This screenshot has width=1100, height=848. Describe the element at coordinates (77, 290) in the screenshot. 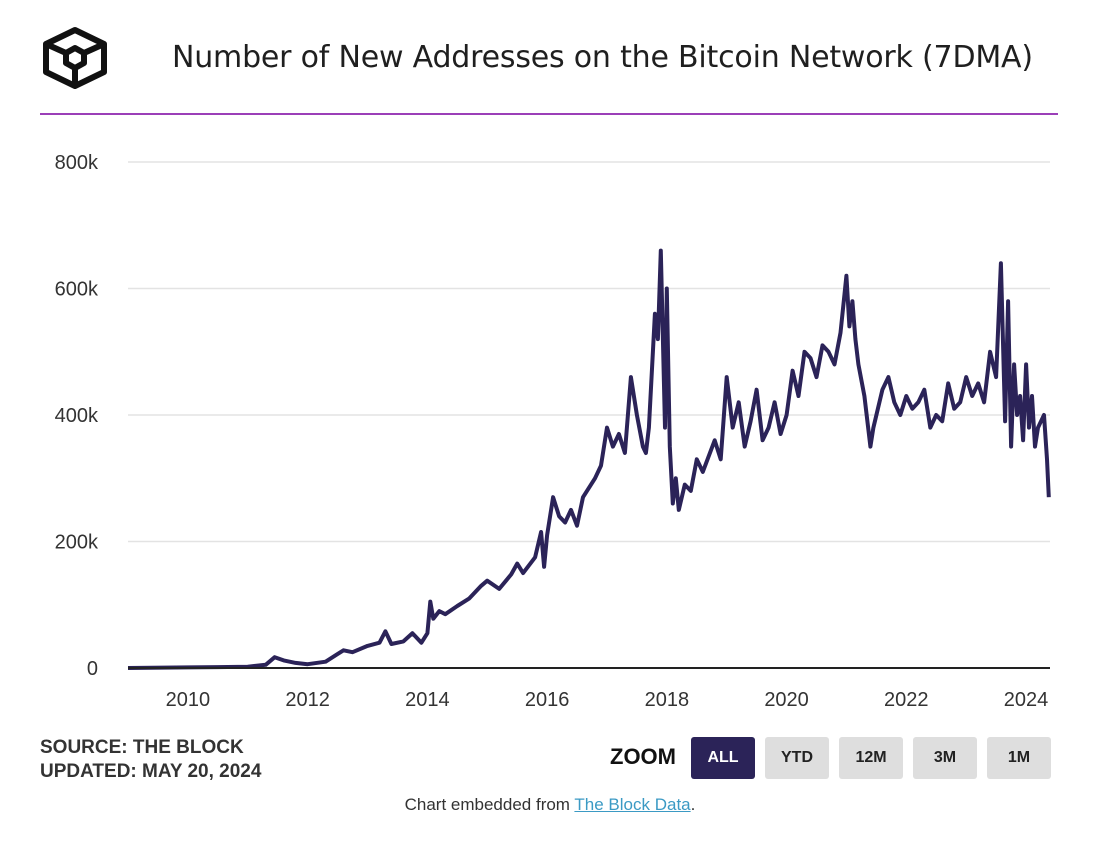

I see `y-tick-label: 600k` at that location.